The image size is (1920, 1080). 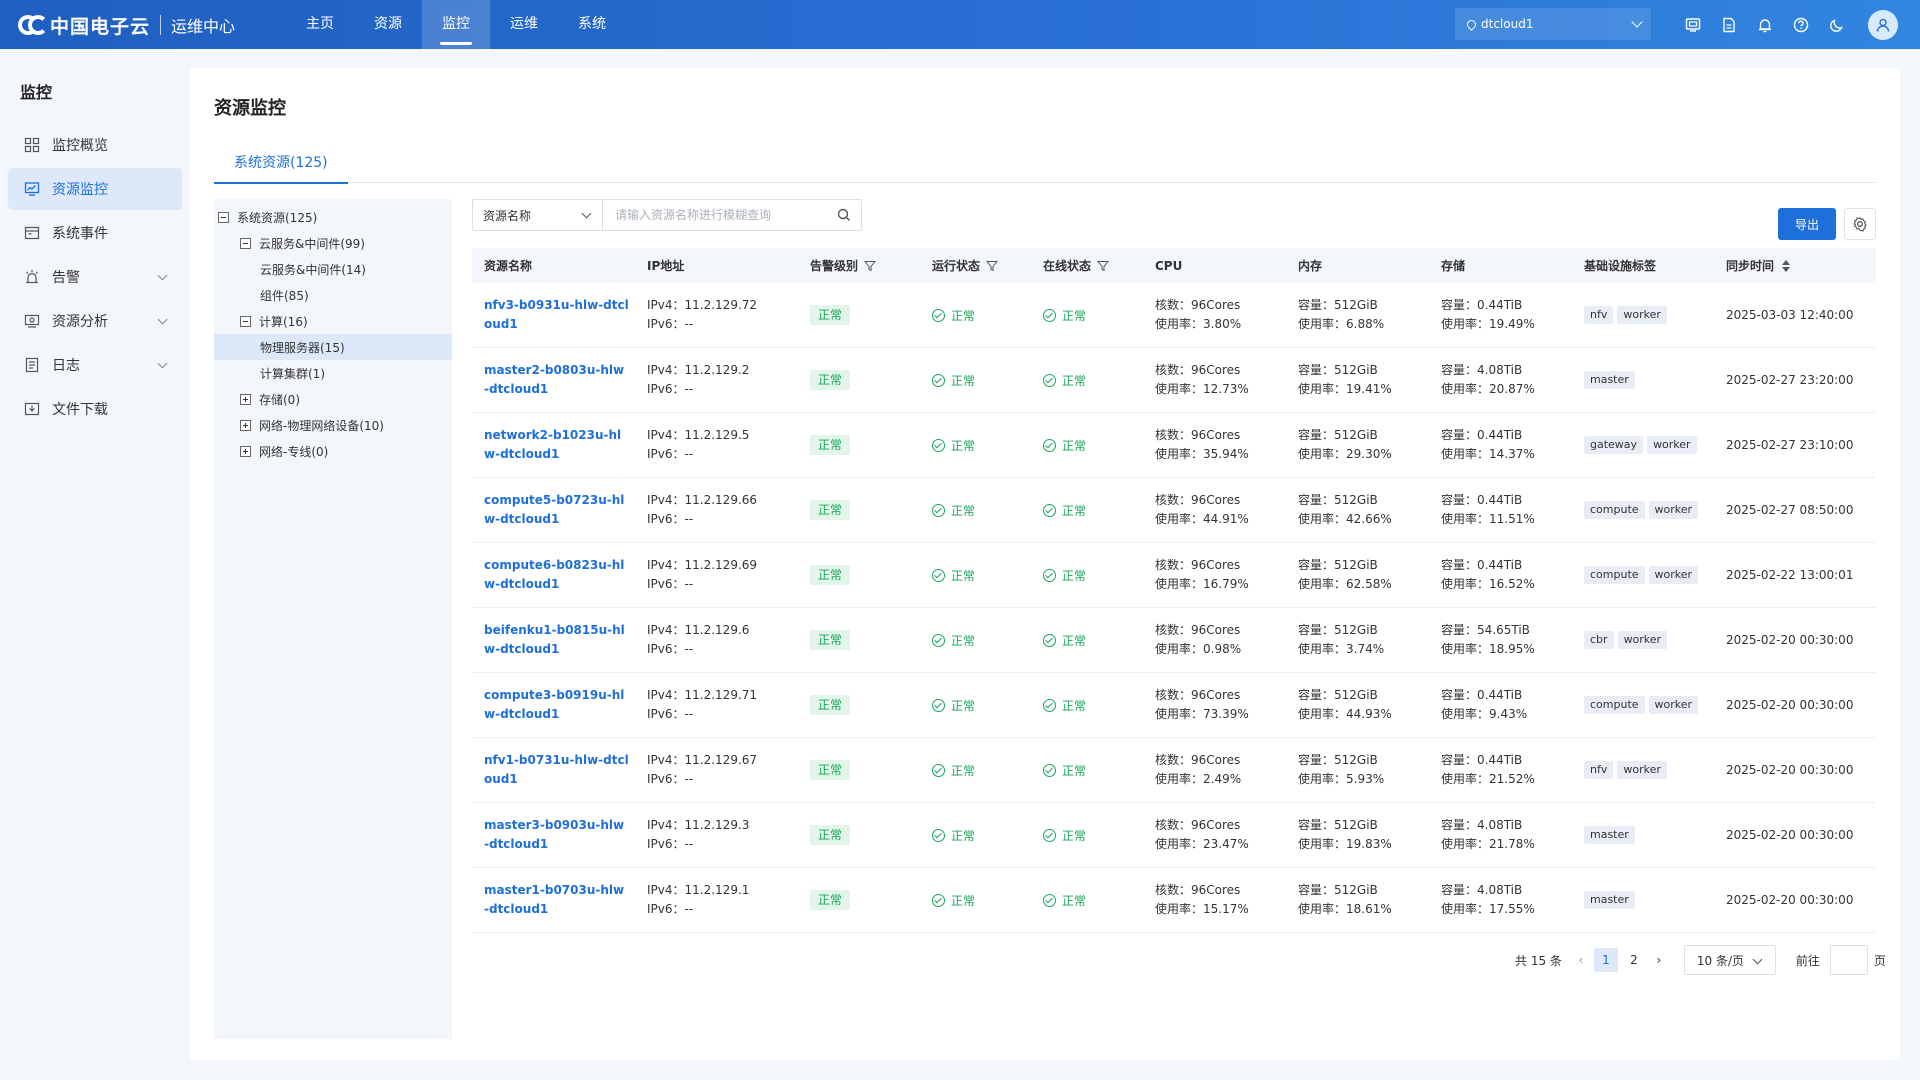 I want to click on tab-system-resources: 系统资源(125), so click(x=281, y=163).